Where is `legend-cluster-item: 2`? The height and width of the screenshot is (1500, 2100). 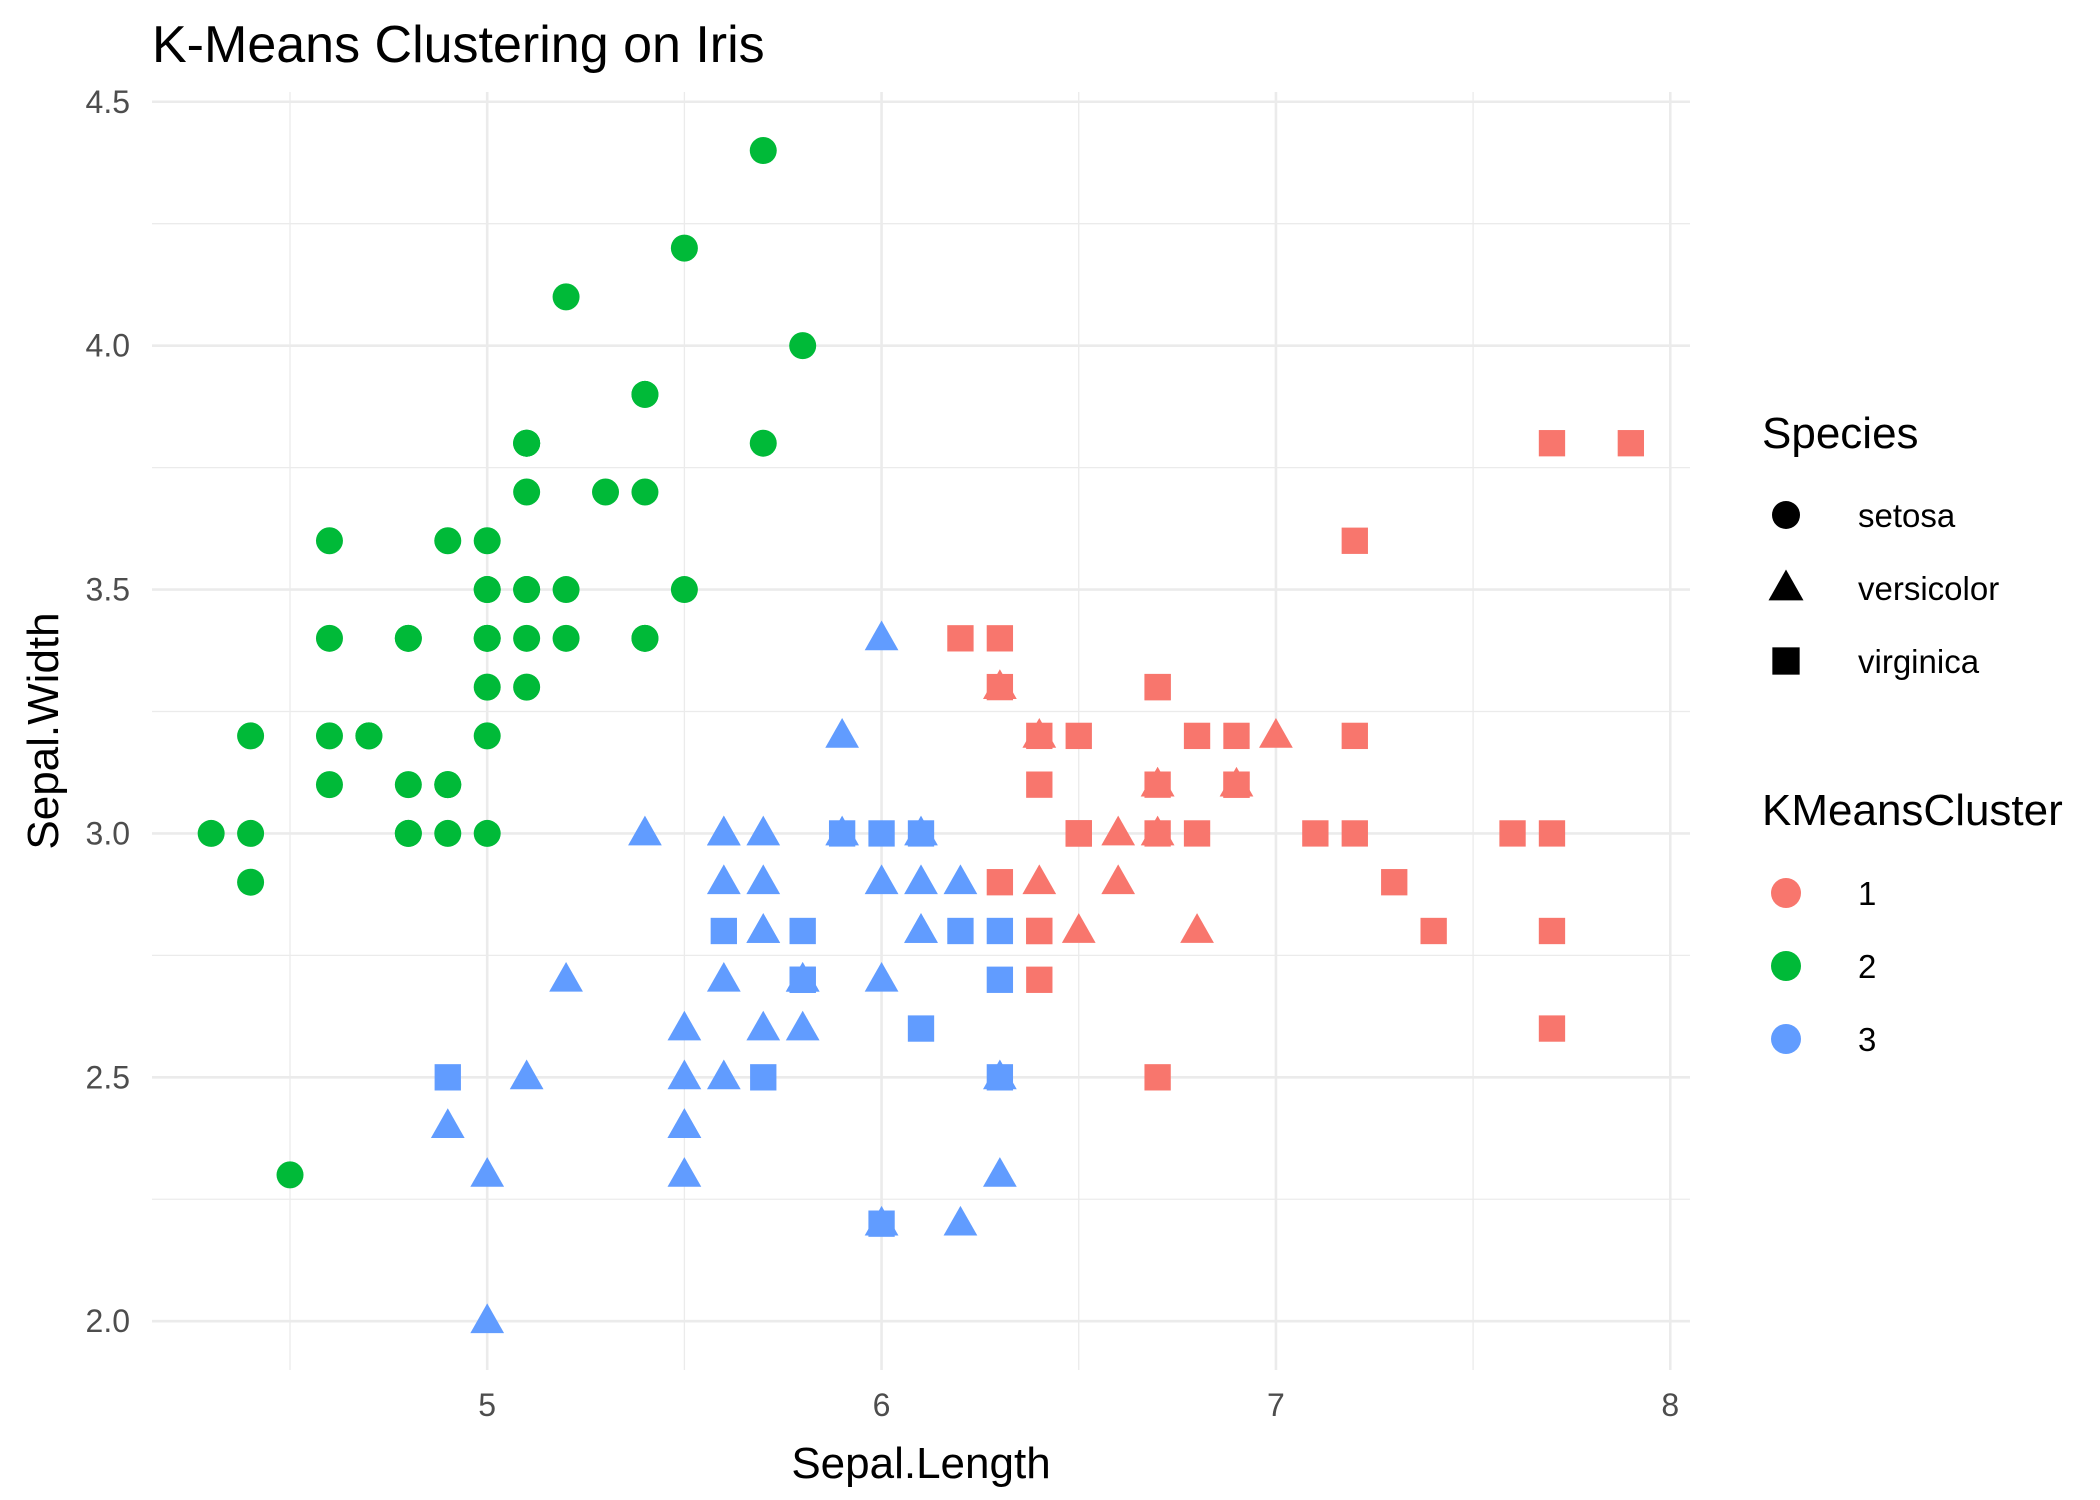 legend-cluster-item: 2 is located at coordinates (1823, 966).